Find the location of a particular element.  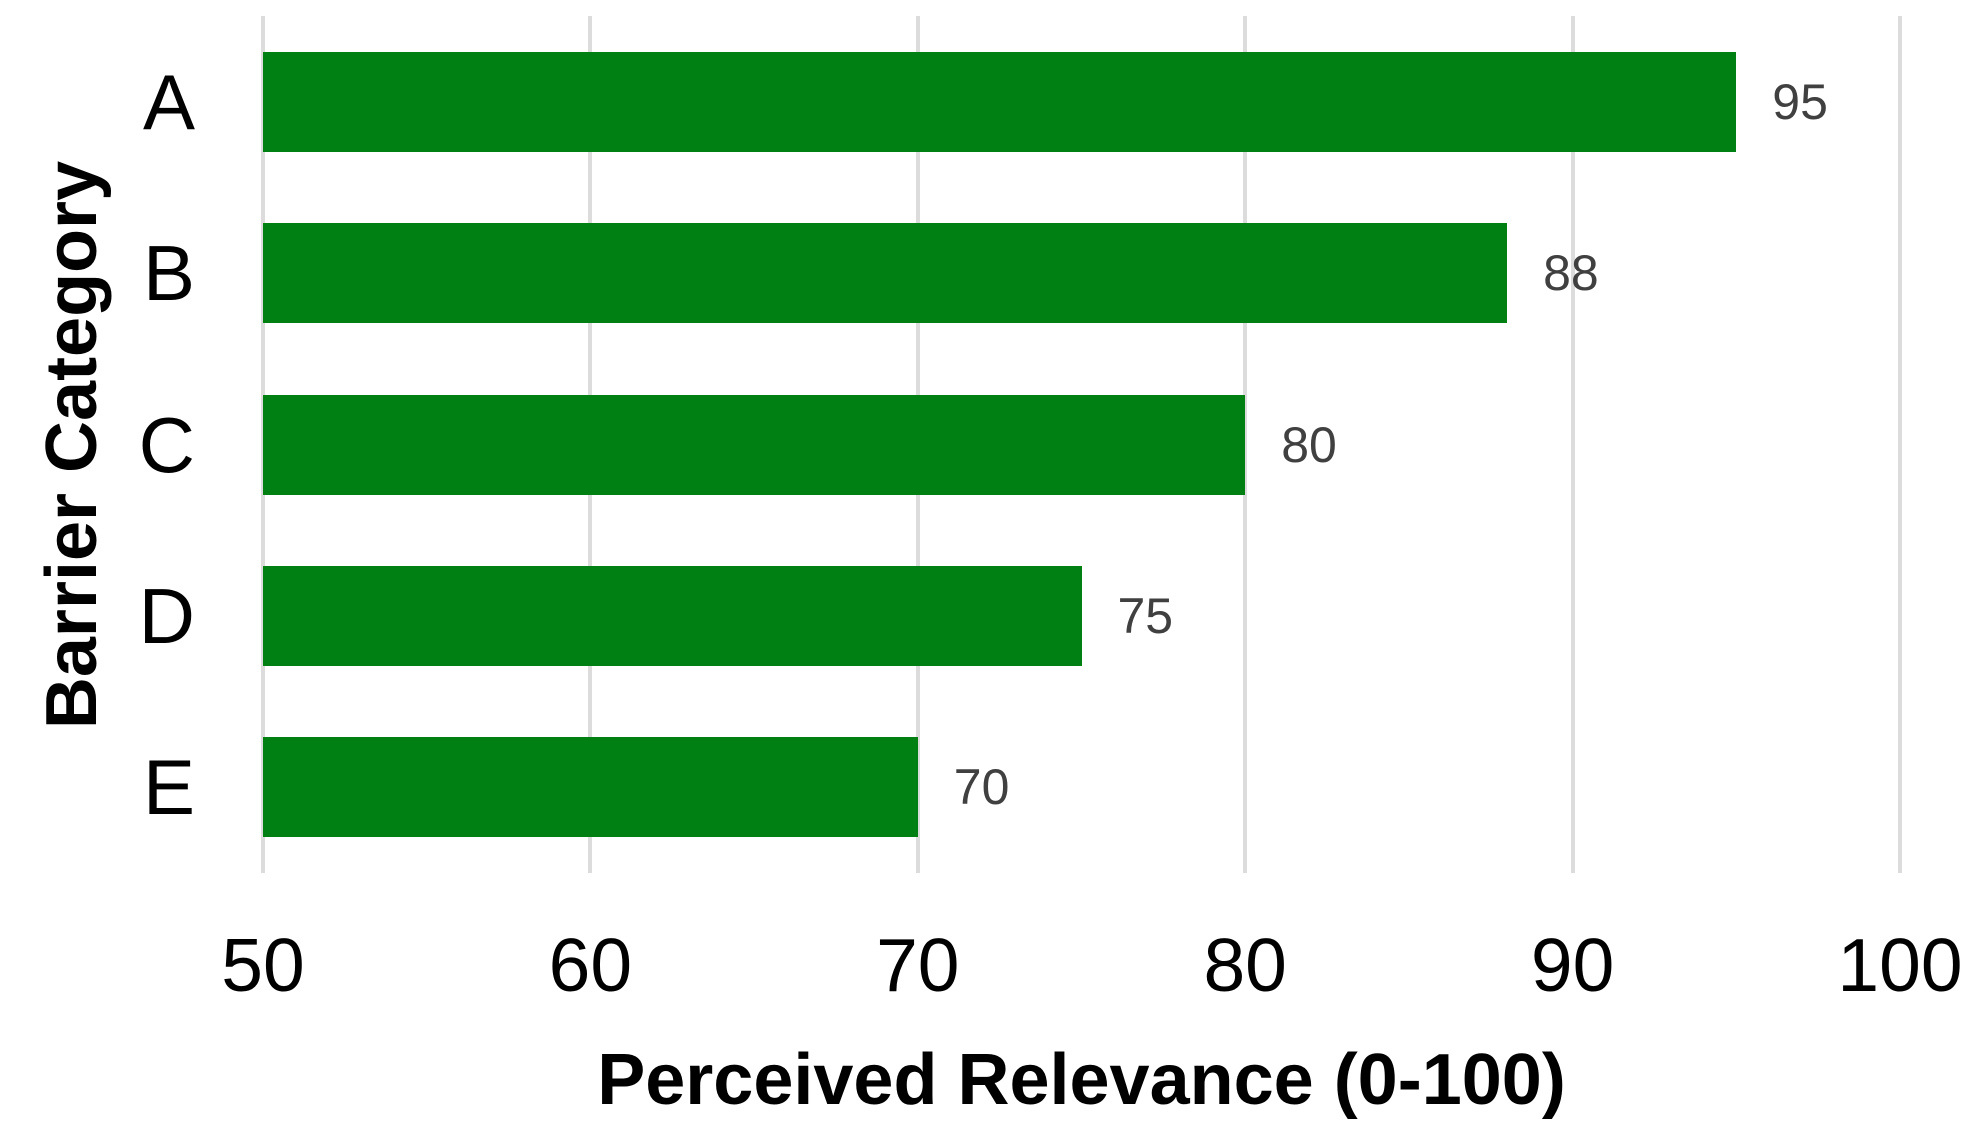

category-label-E: E is located at coordinates (168, 787).